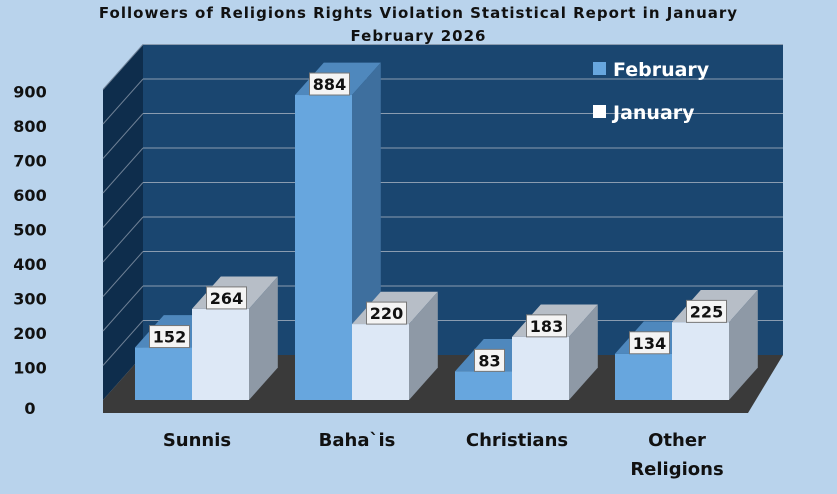  I want to click on data-label: 884, so click(329, 84).